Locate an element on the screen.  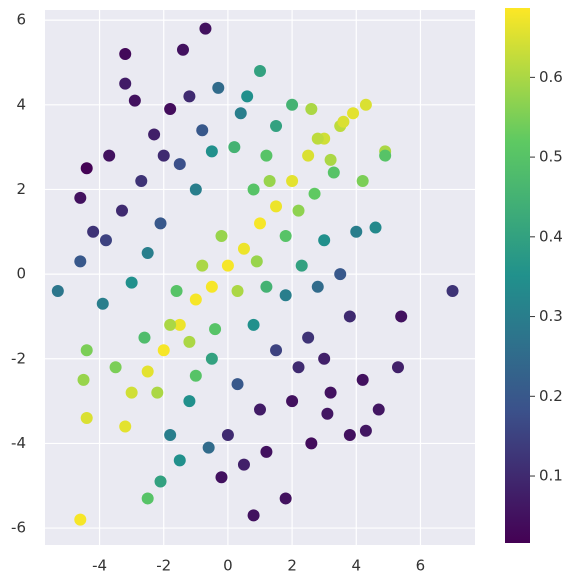
y-tick-label: -6 is located at coordinates (18, 528).